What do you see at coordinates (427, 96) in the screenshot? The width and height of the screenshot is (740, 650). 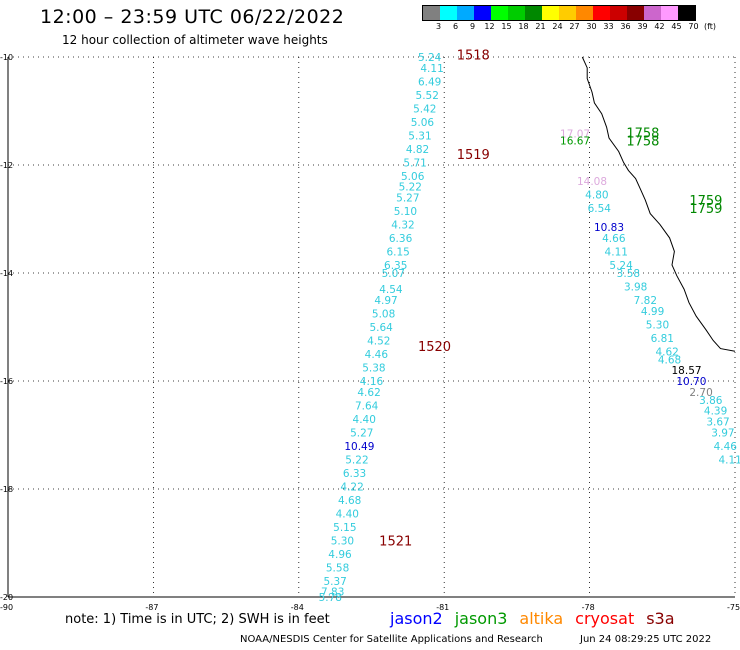 I see `swh-value-label: 5.52` at bounding box center [427, 96].